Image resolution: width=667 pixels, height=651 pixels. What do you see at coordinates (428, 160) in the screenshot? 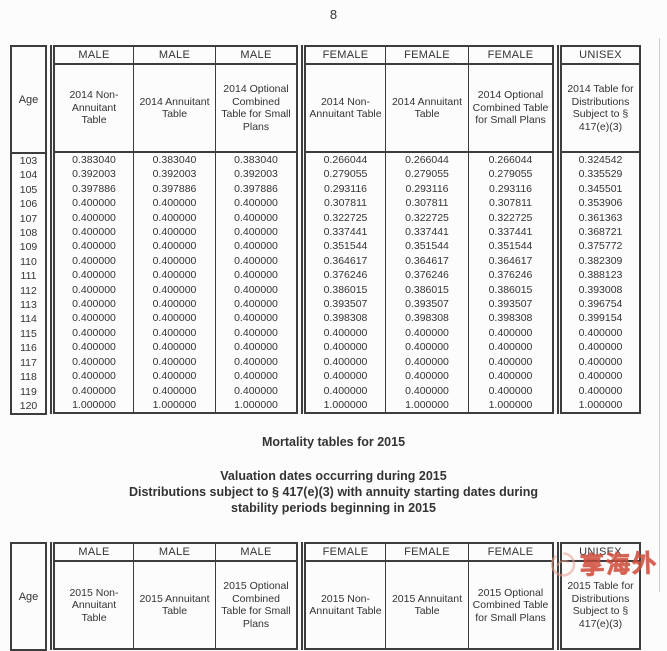
I see `table-row: 0.266044 0.266044 0.266044` at bounding box center [428, 160].